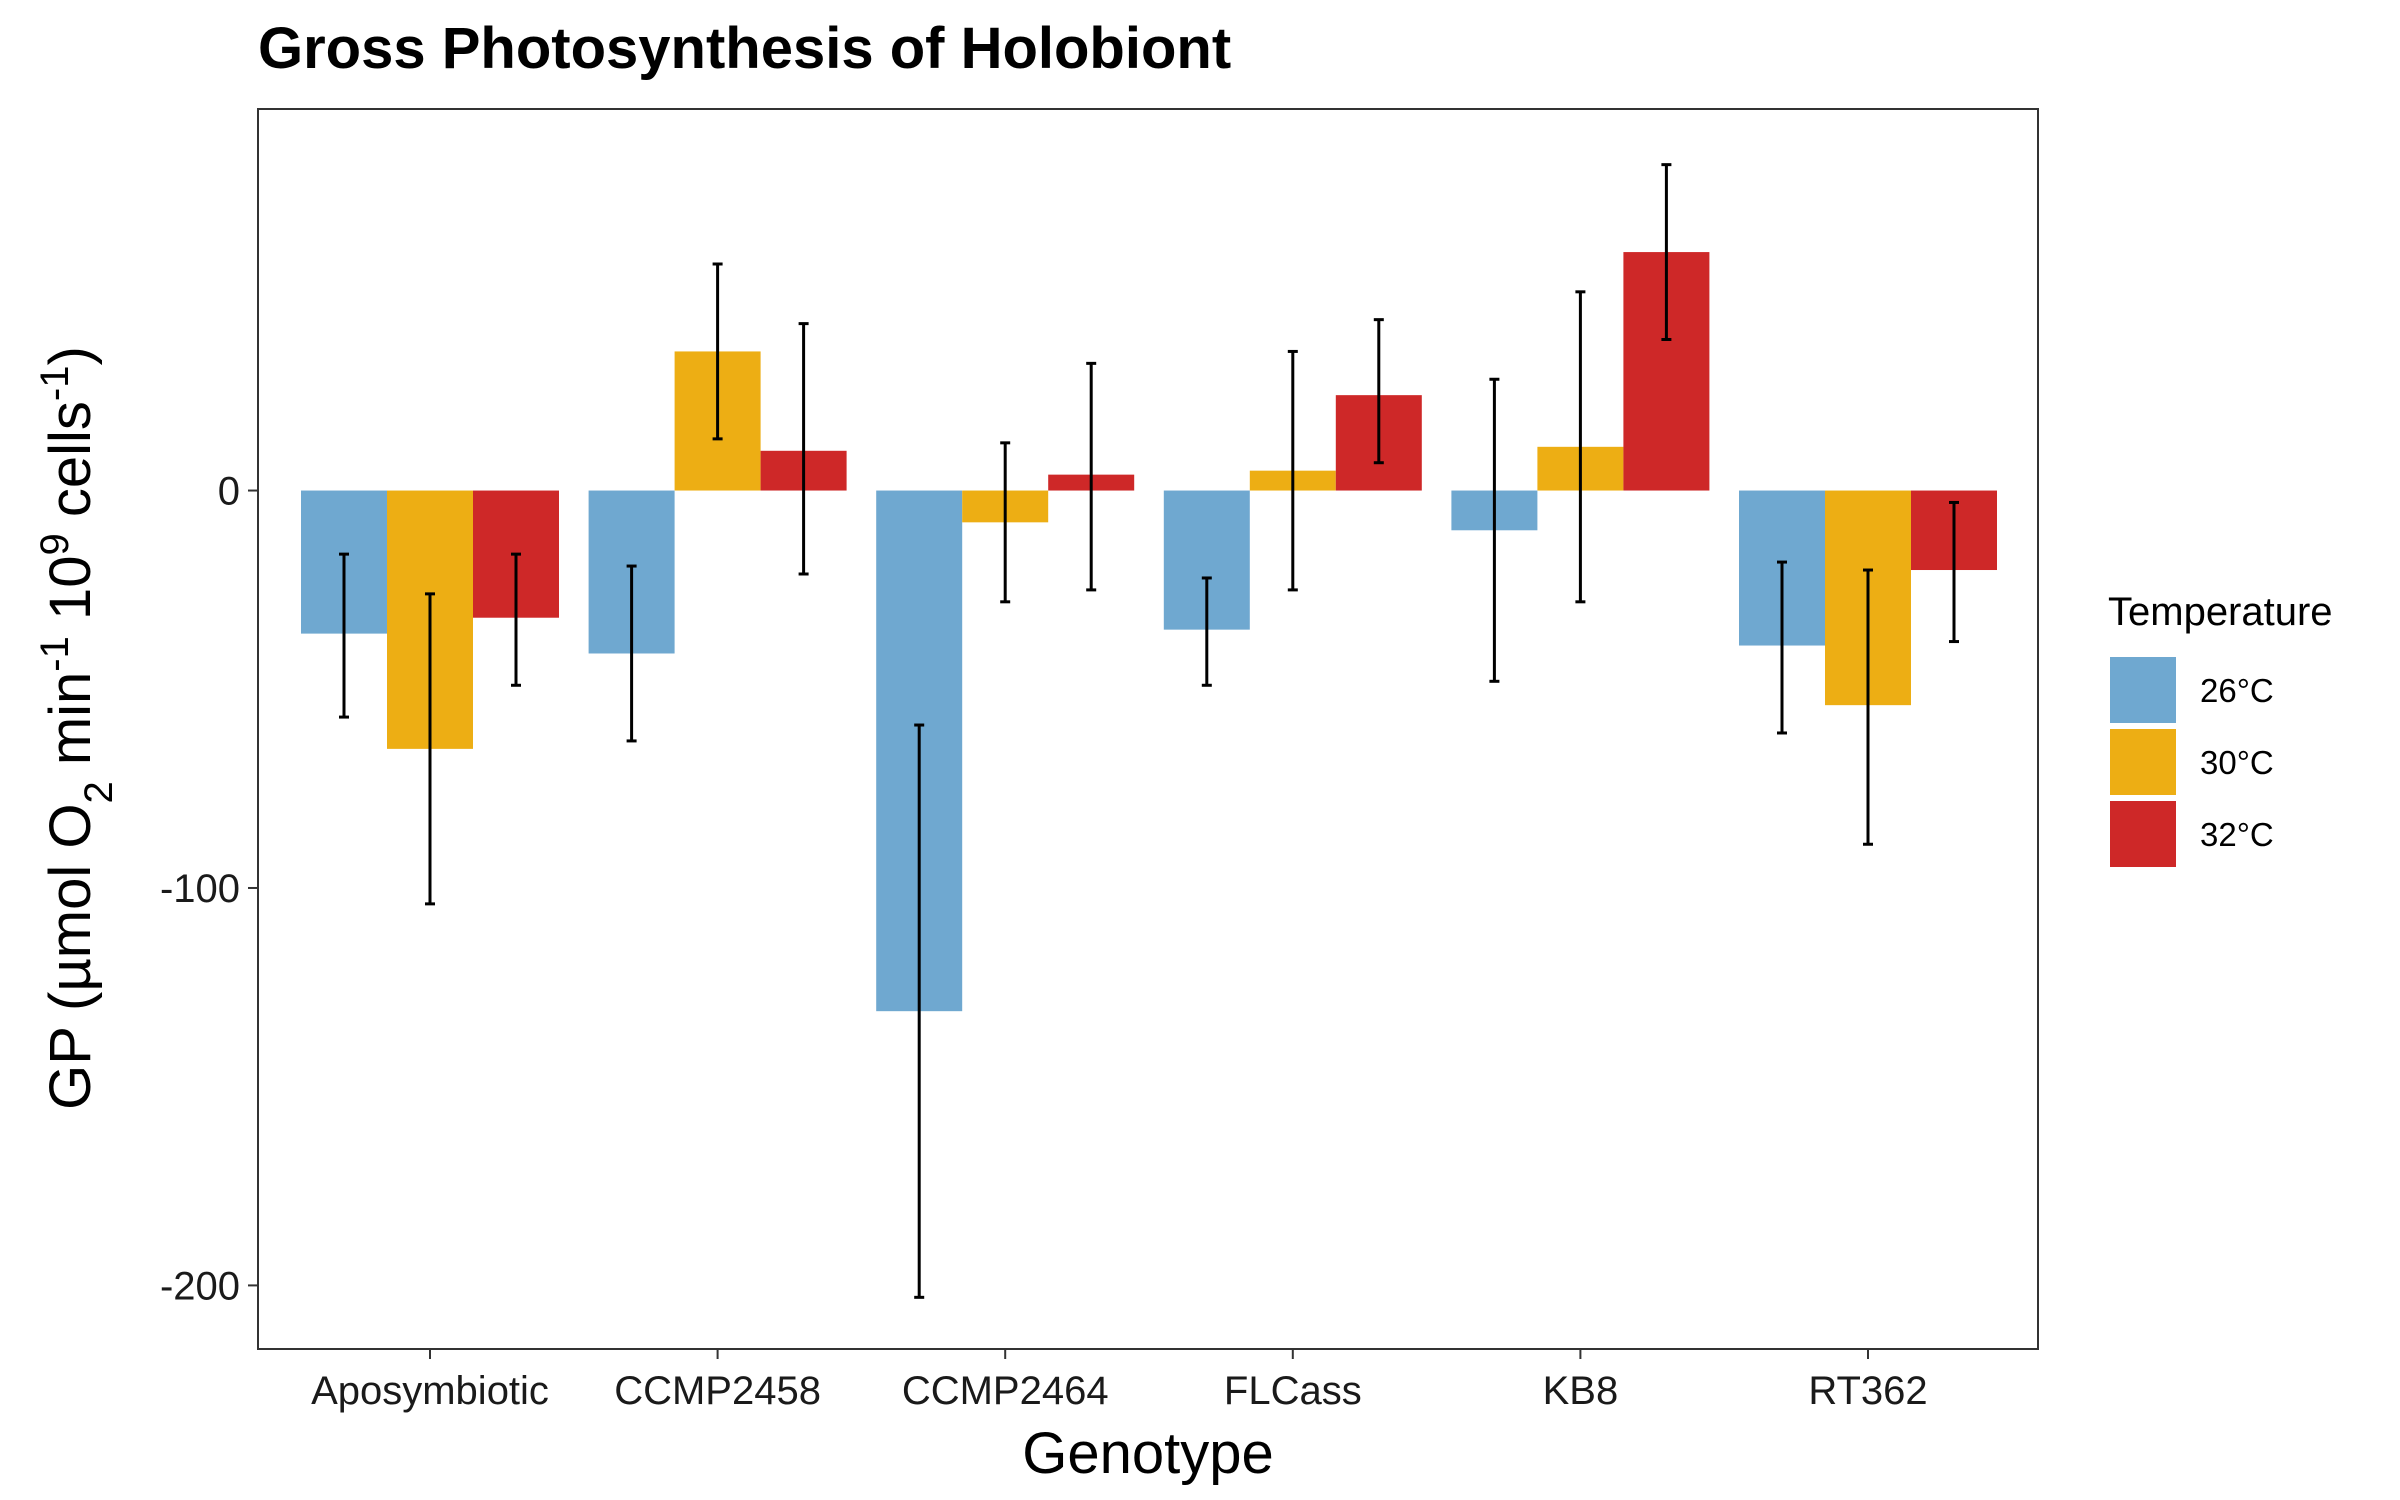  I want to click on x-tick-label: CCMP2458, so click(717, 1391).